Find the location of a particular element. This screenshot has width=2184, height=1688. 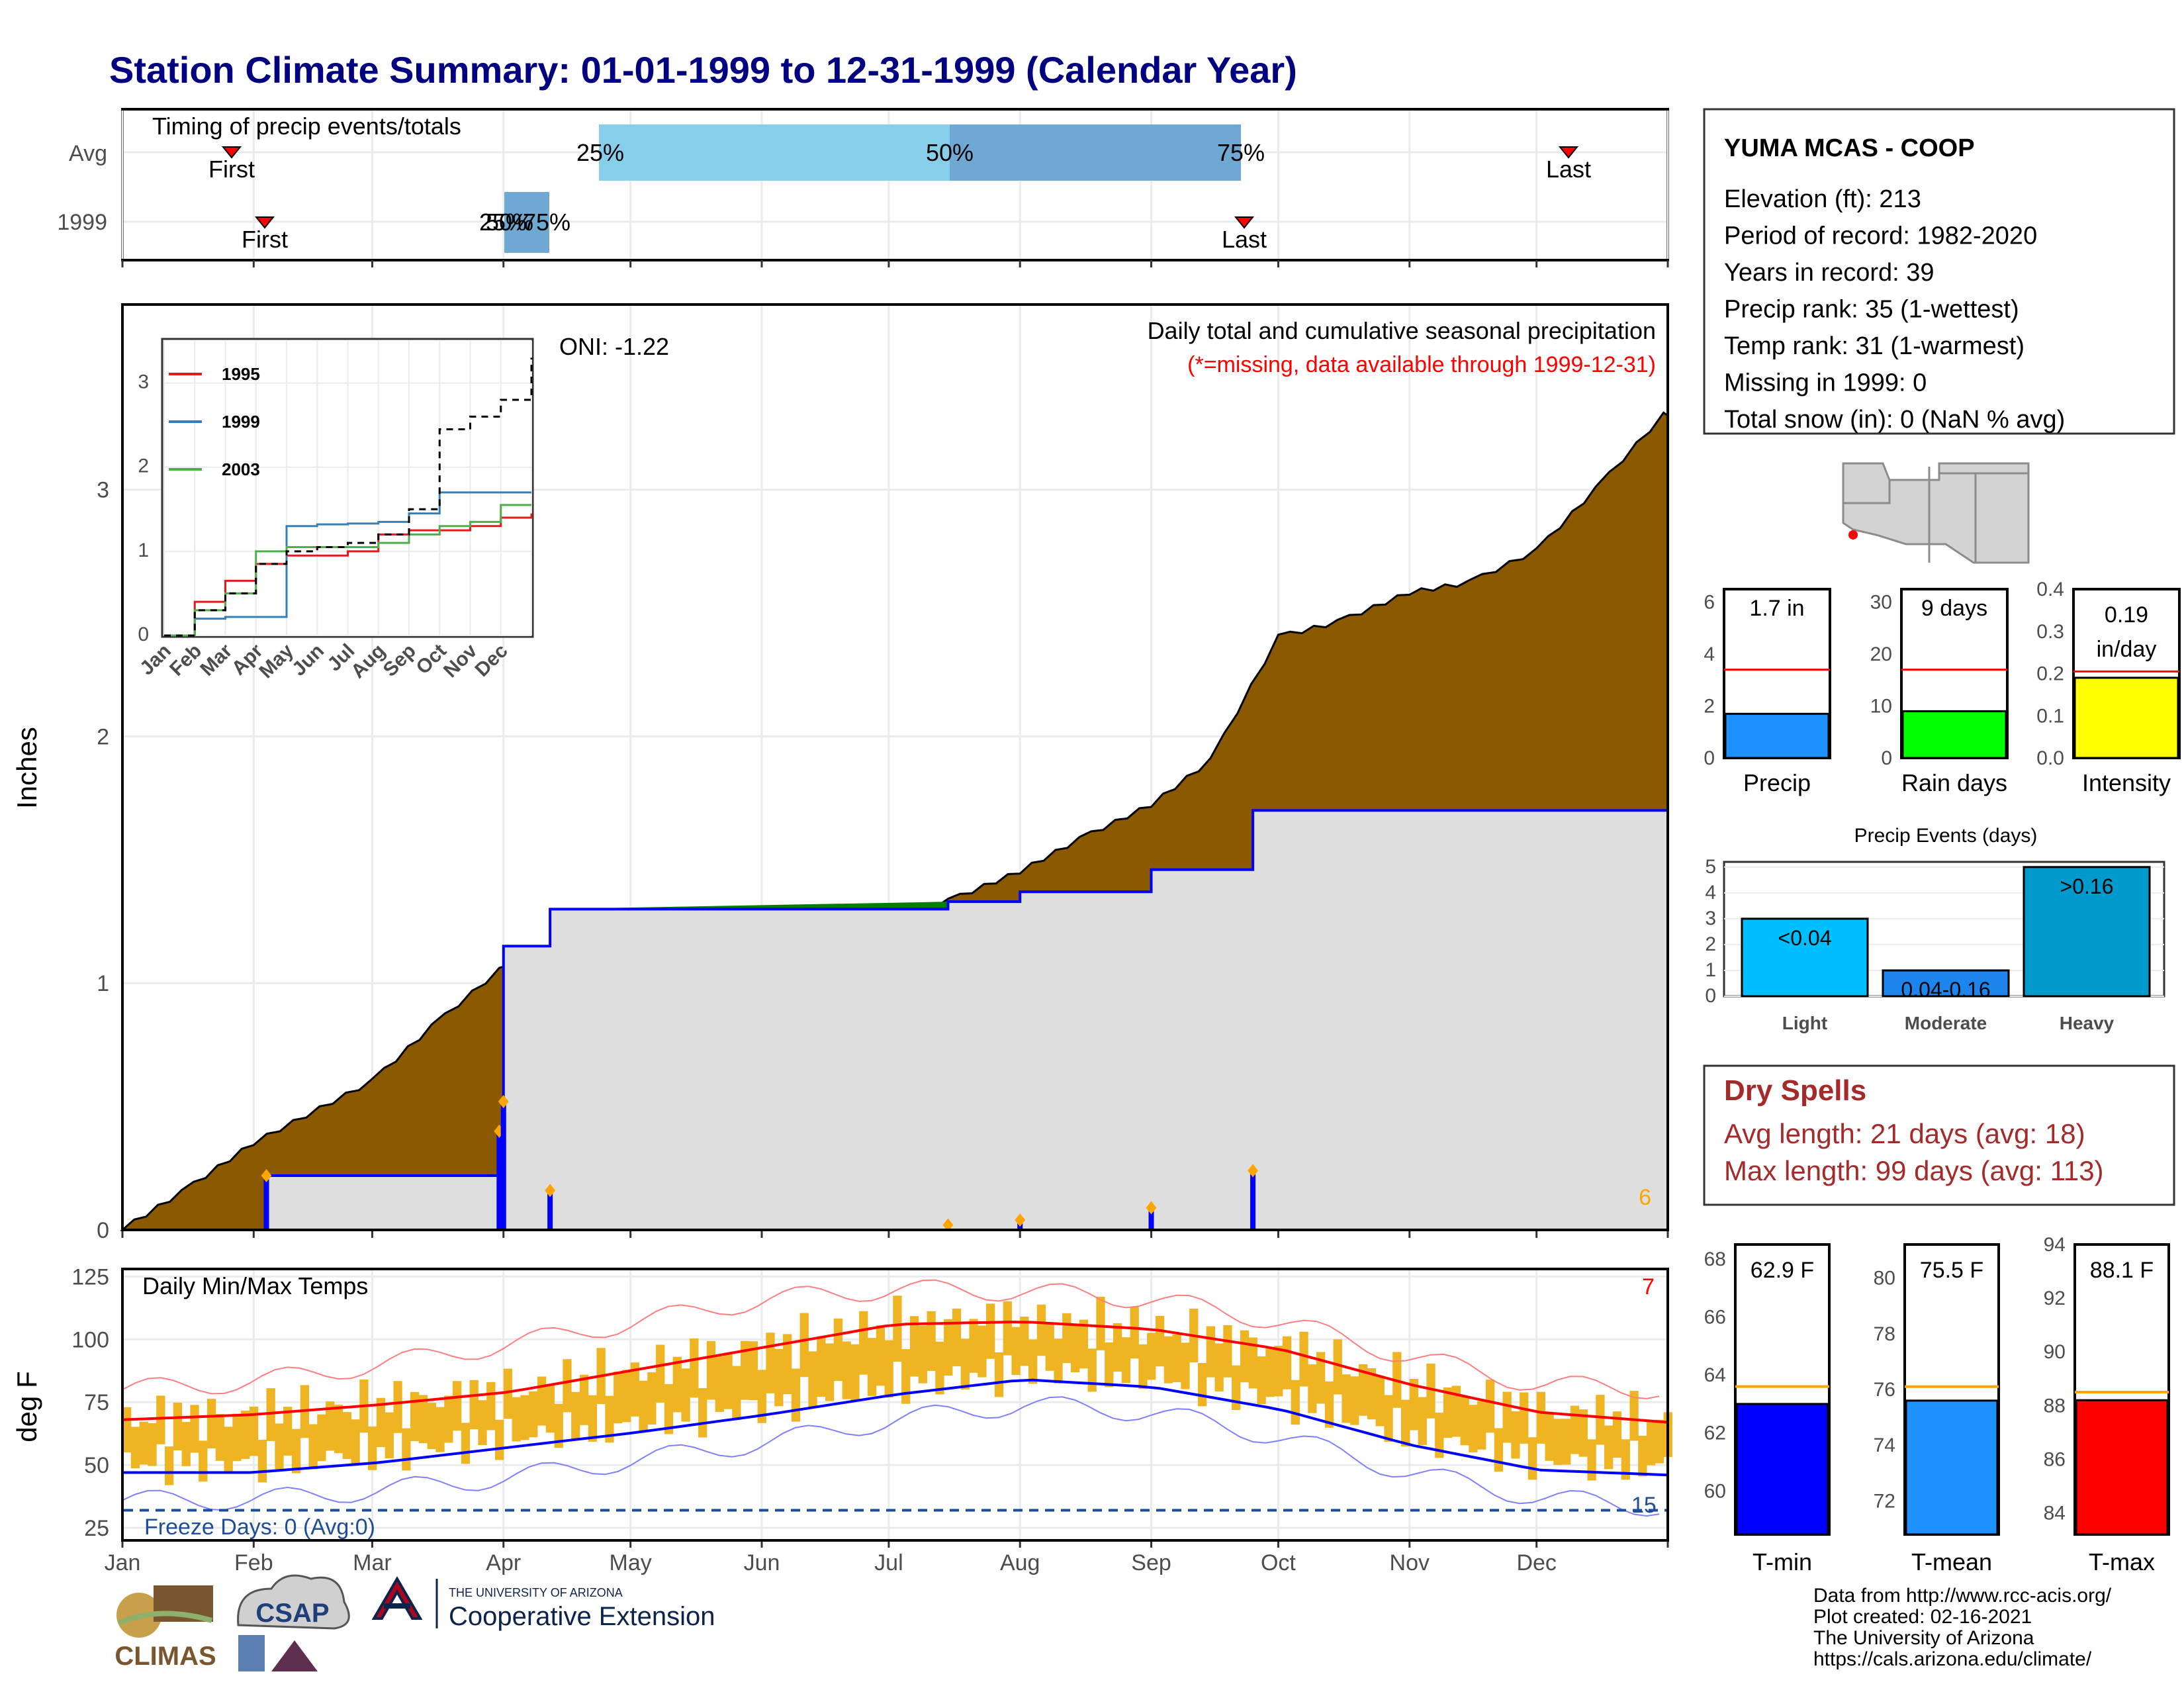

mini-chart-bar is located at coordinates (2126, 718).